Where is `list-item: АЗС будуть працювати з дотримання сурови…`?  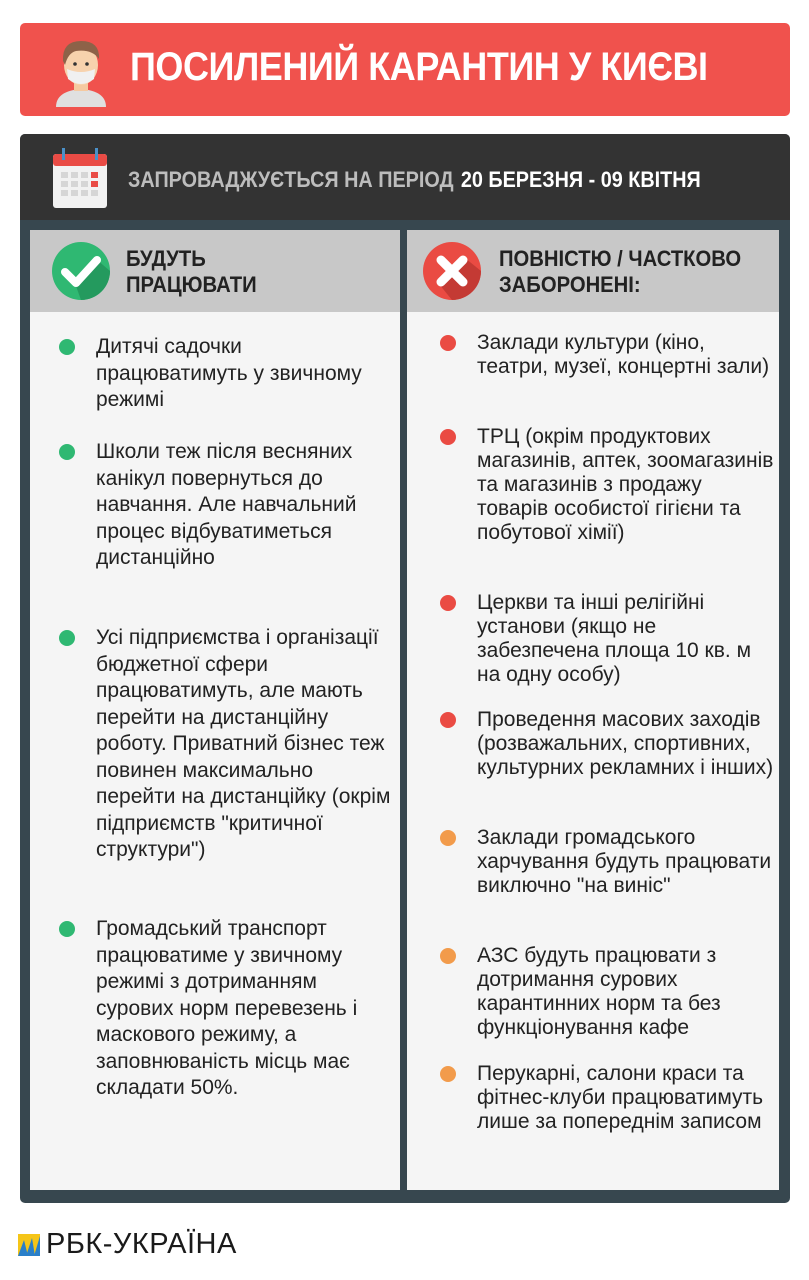
list-item: АЗС будуть працювати з дотримання сурови… is located at coordinates (608, 992).